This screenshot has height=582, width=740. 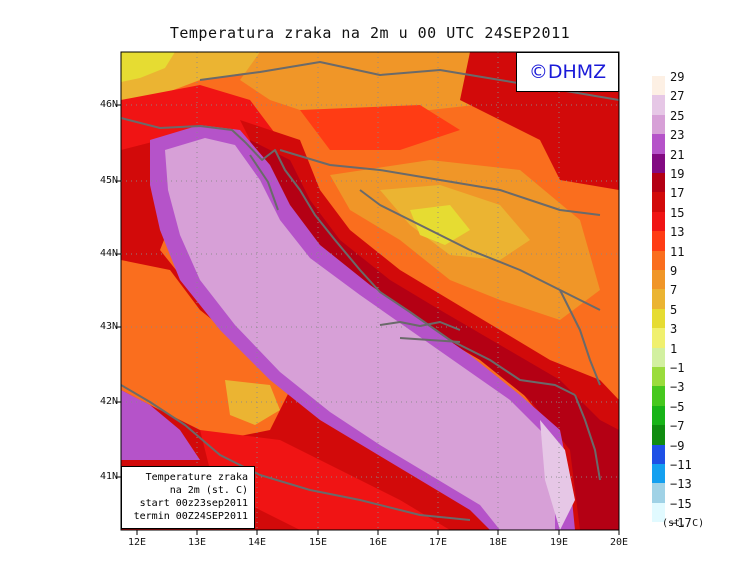 I want to click on legend-label: 17, so click(x=677, y=193).